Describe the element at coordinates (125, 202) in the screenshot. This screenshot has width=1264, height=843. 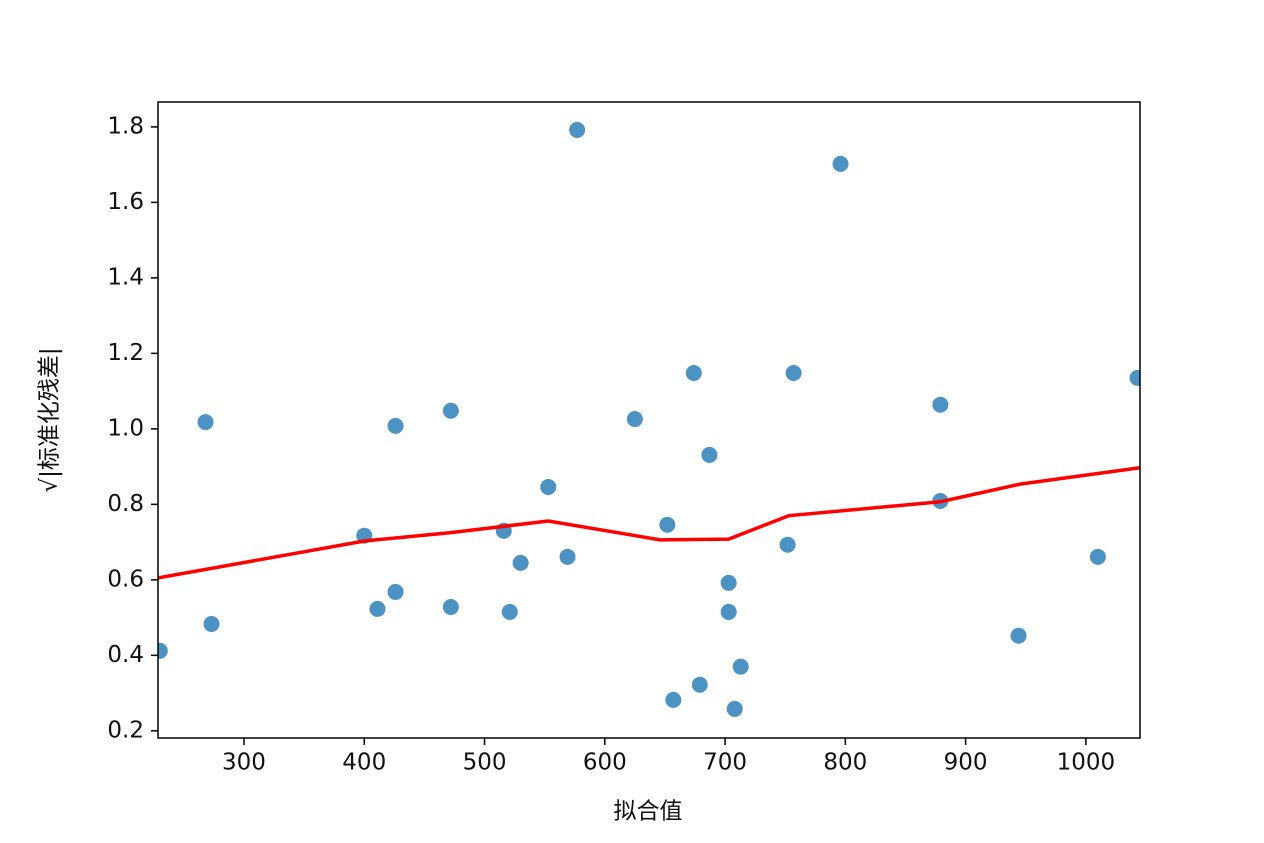
I see `y-tick-label: 1.6` at that location.